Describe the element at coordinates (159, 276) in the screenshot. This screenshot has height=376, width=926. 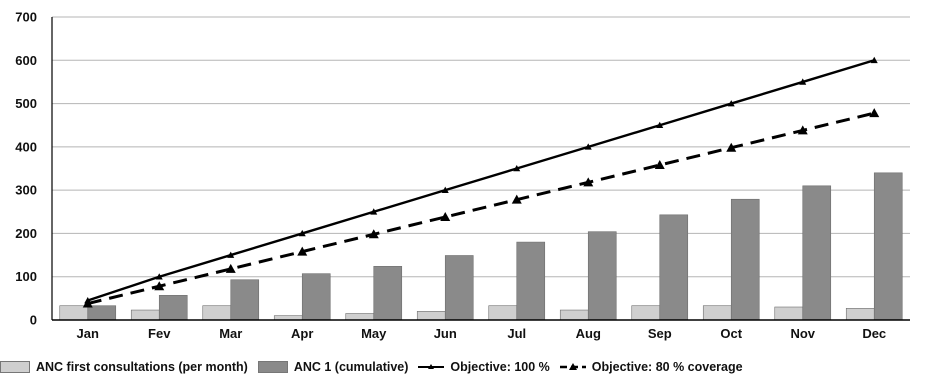
I see `line-point-0-fev` at that location.